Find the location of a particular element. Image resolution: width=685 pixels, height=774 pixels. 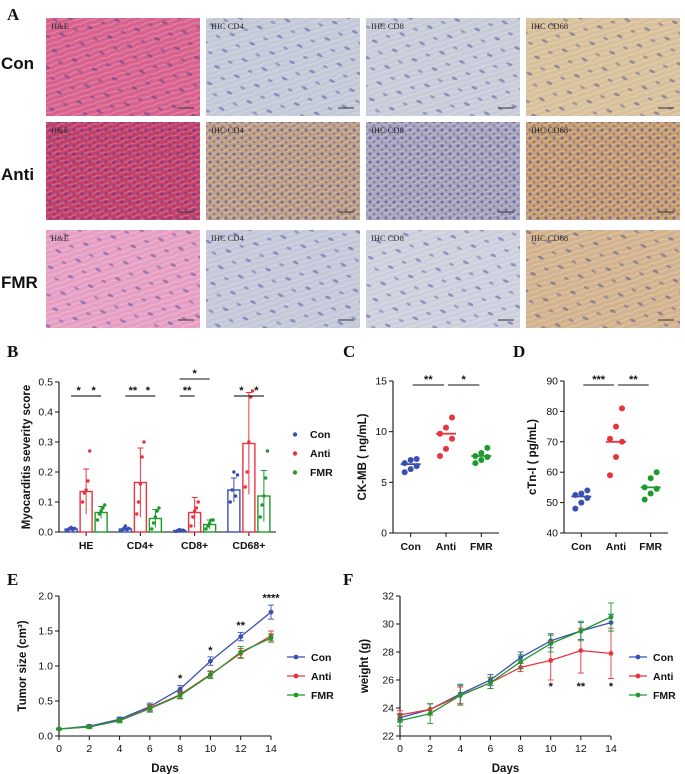

y-tick-label: 80 is located at coordinates (552, 412).